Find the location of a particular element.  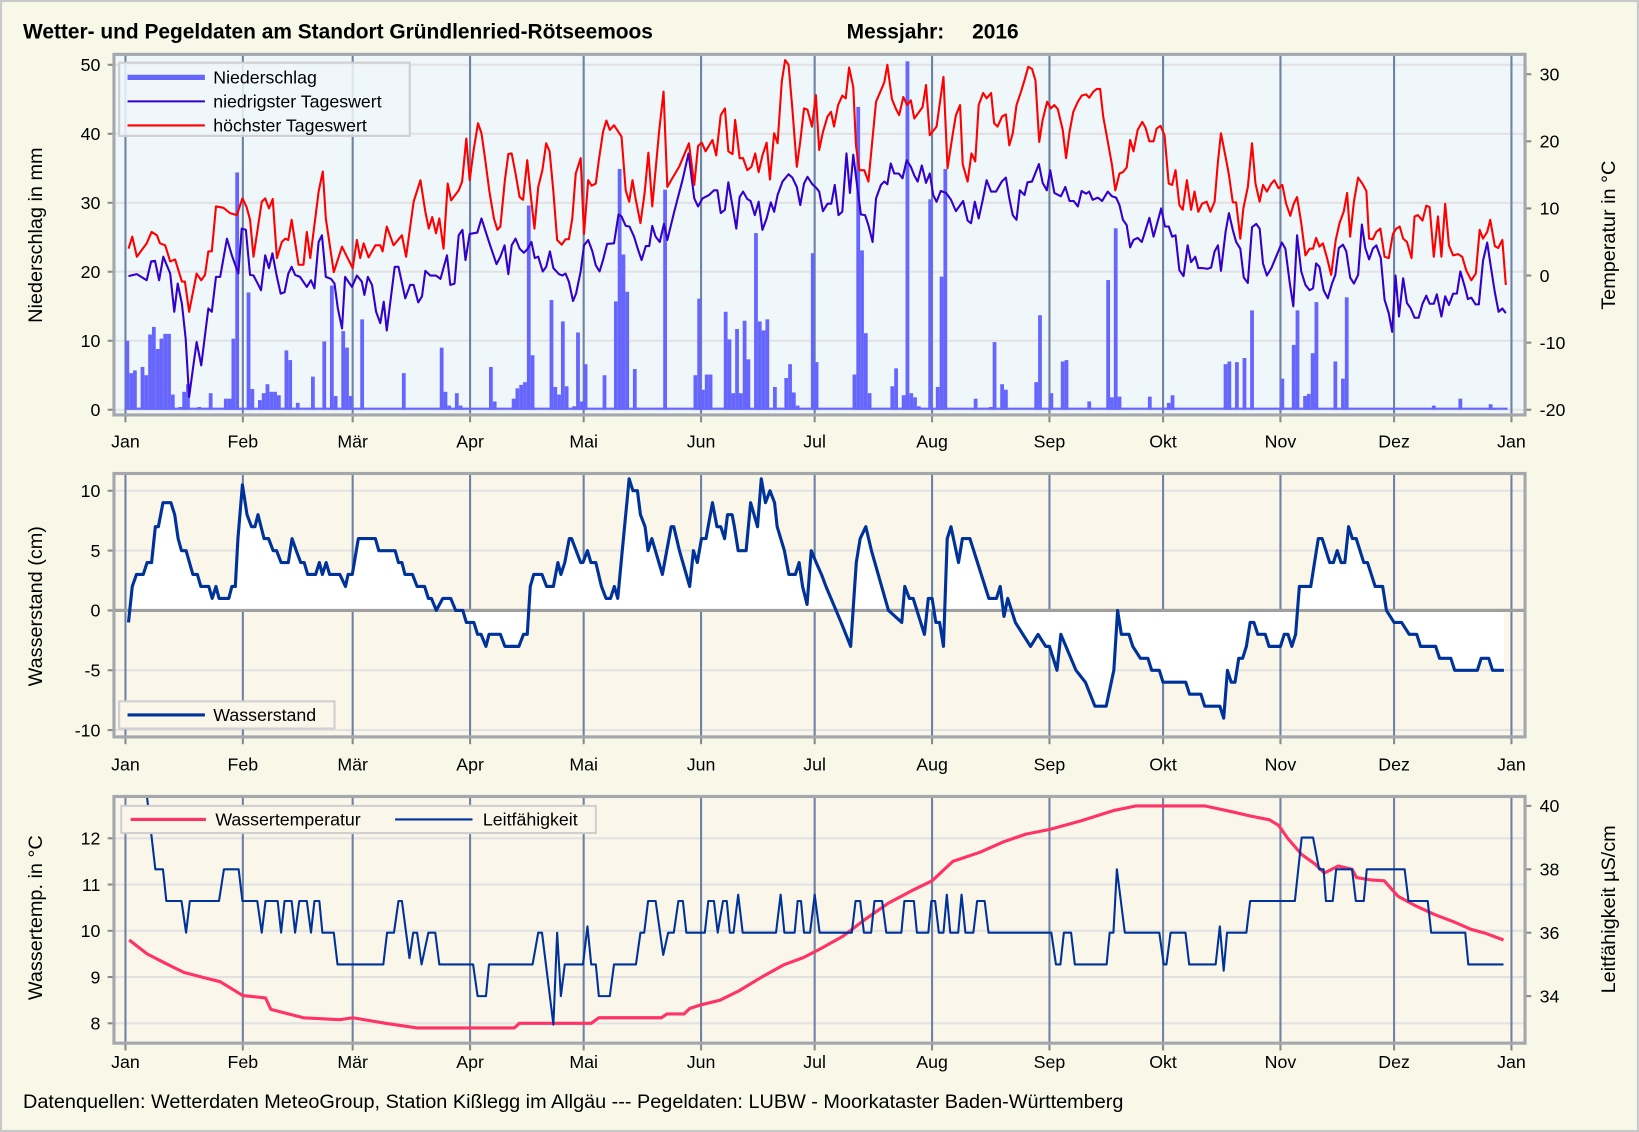

y2-tick-label: 20 is located at coordinates (1550, 142).